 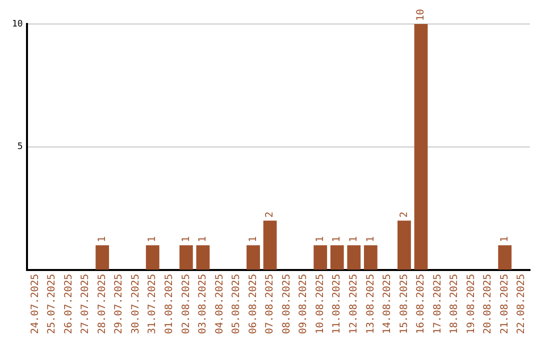 I want to click on x-tick-label: 02.08.2025, so click(x=186, y=304).